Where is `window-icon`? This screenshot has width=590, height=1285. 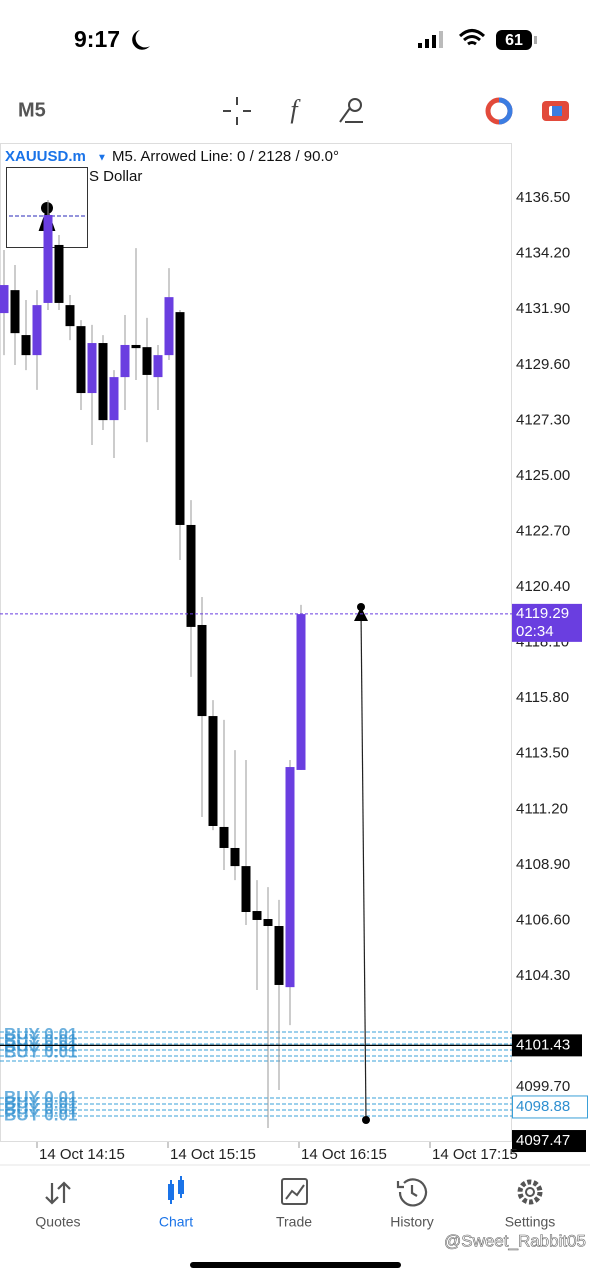
window-icon is located at coordinates (555, 111).